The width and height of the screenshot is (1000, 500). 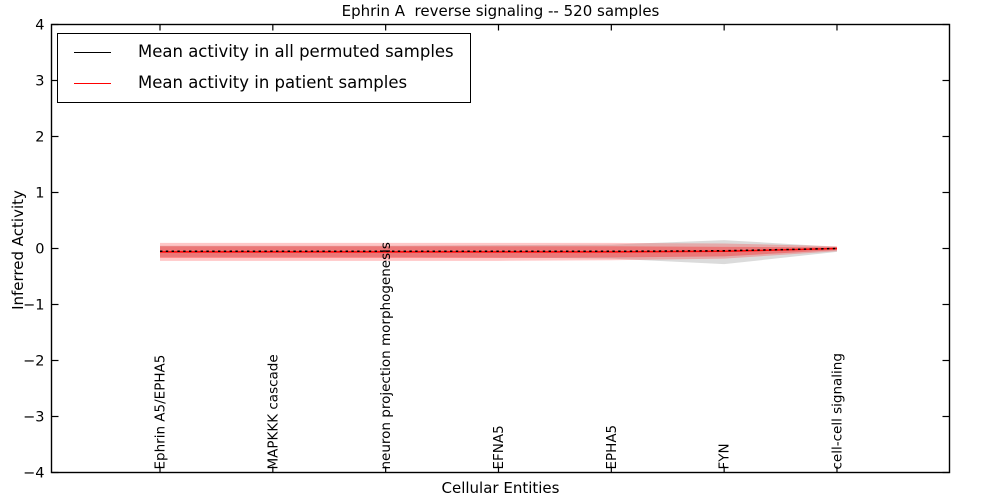 I want to click on black-line-swatch-icon, so click(x=92, y=52).